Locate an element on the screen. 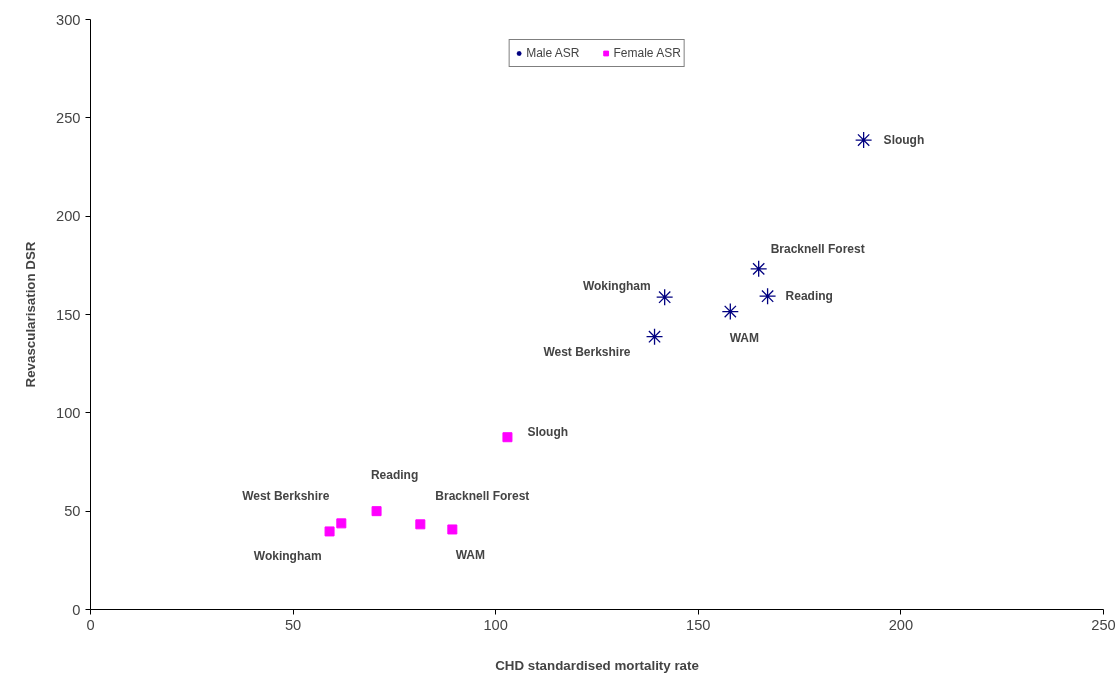 The width and height of the screenshot is (1120, 675). x-tick-label: 100 is located at coordinates (495, 624).